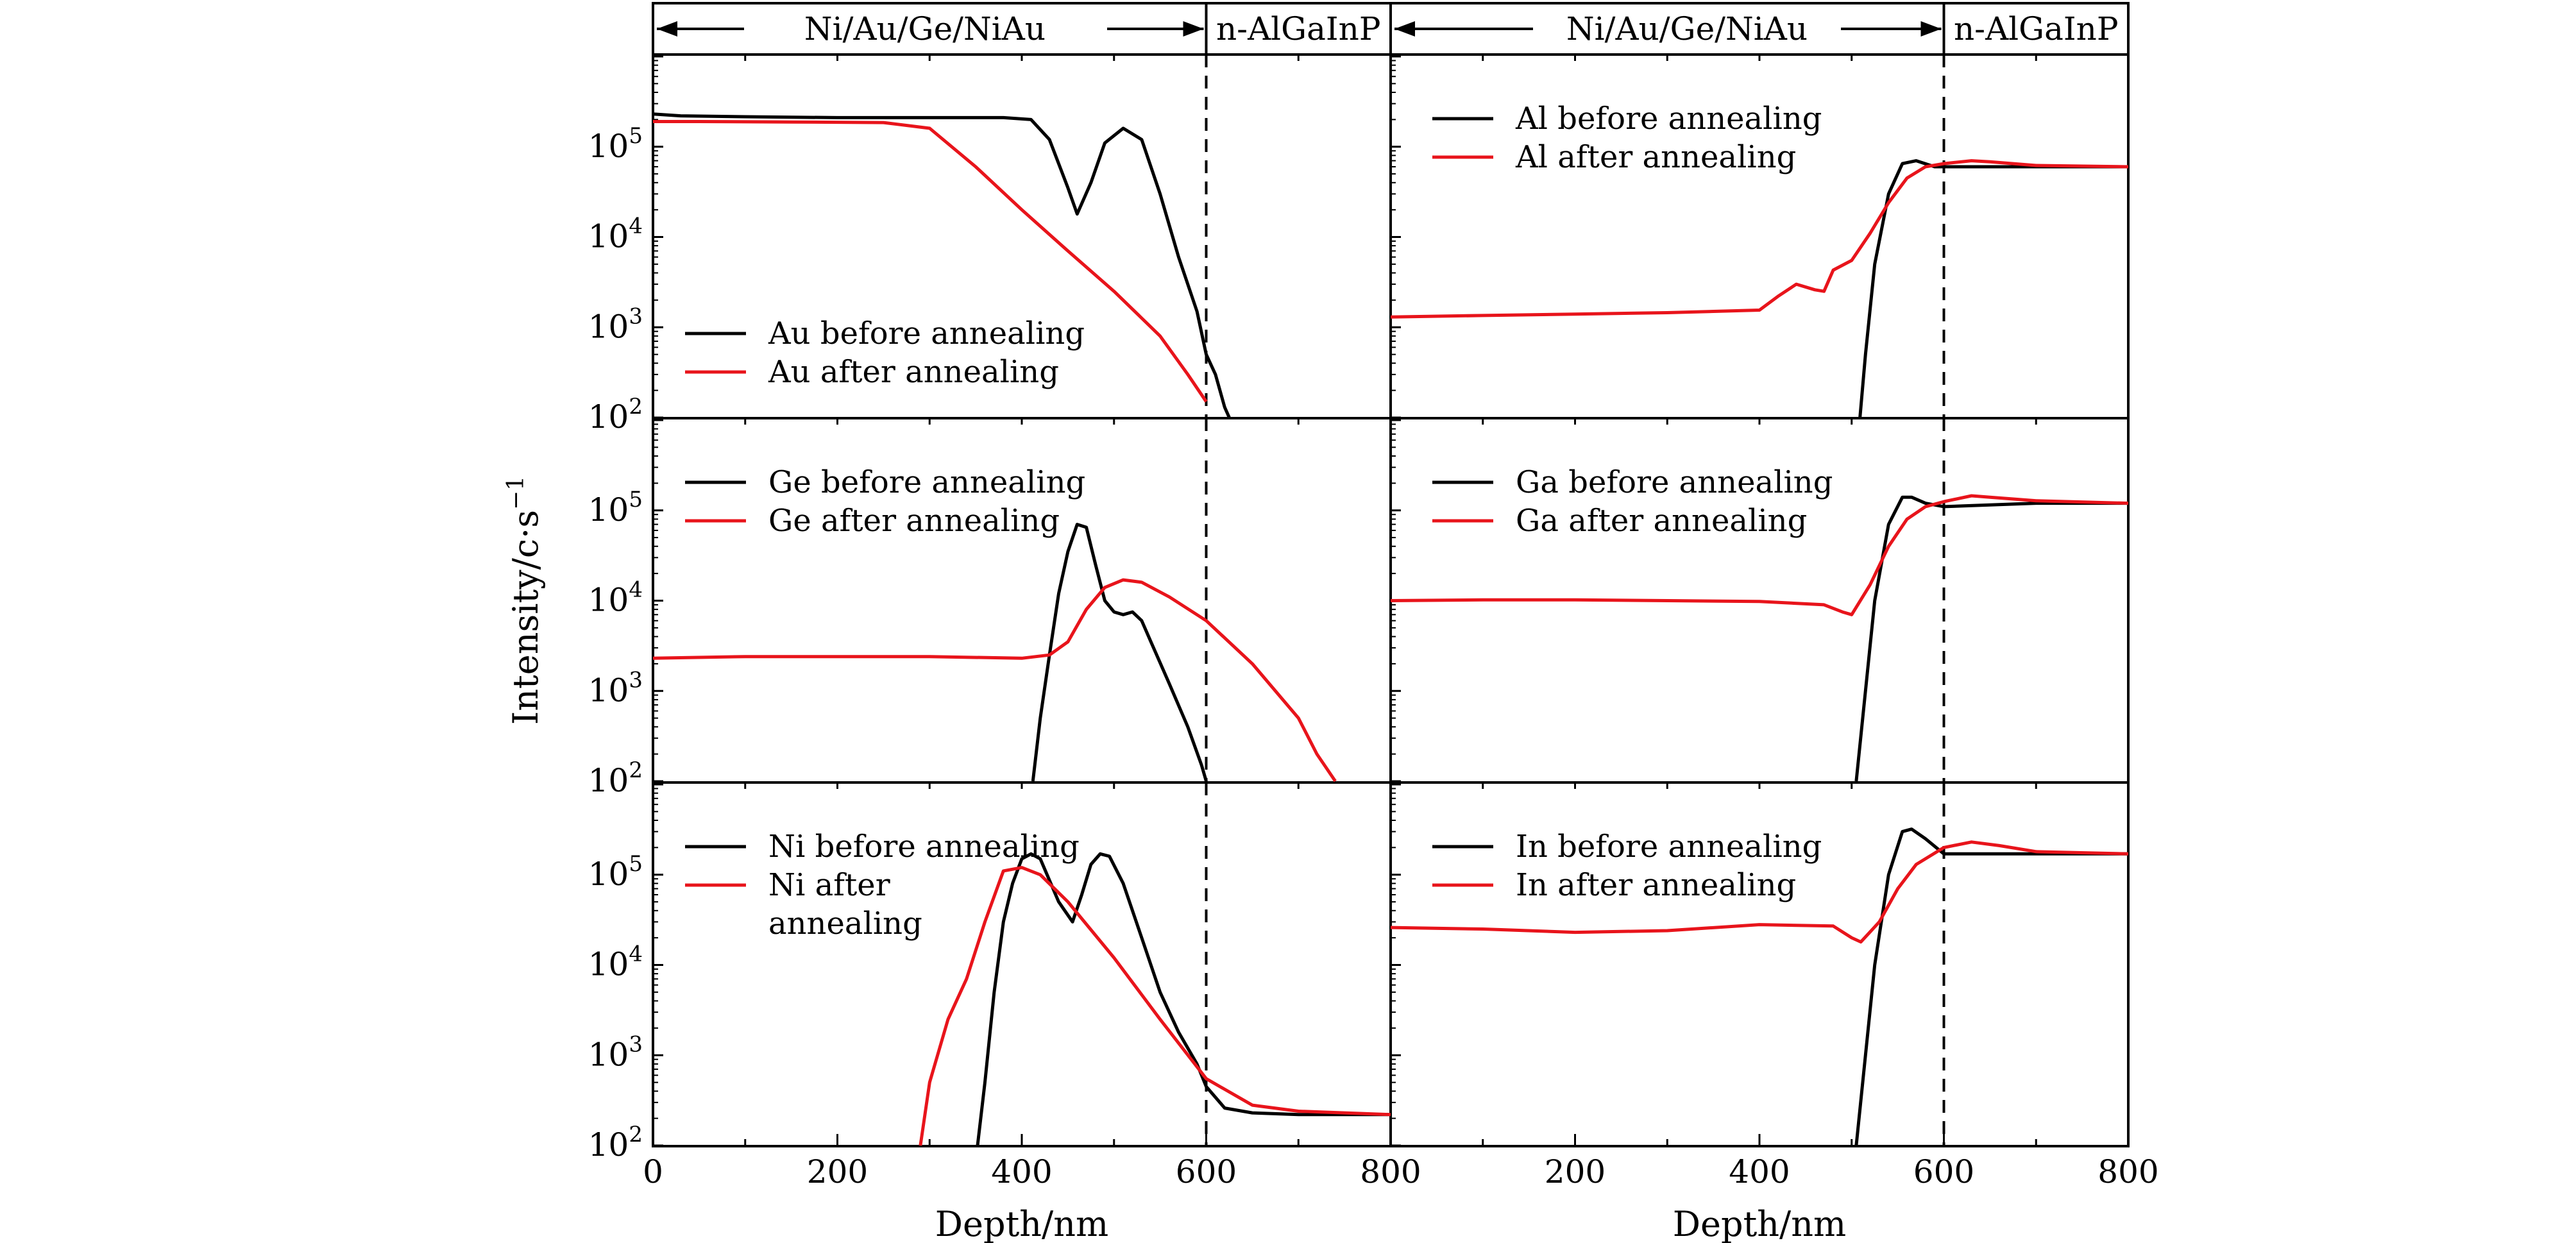 Image resolution: width=2576 pixels, height=1243 pixels. What do you see at coordinates (615, 1142) in the screenshot?
I see `panel-bottom-left-ytick-label: 10²` at bounding box center [615, 1142].